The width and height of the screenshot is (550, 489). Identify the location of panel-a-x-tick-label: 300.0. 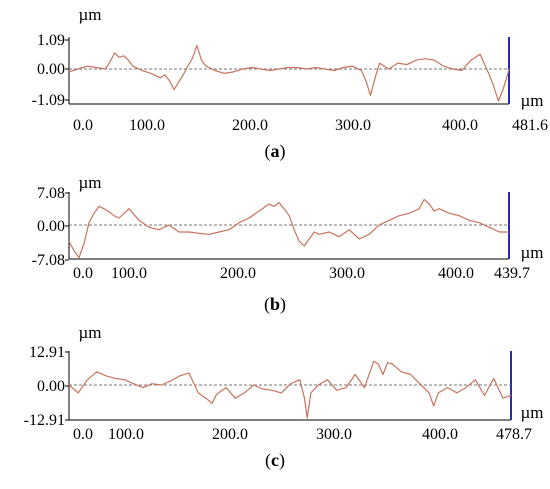
(353, 125).